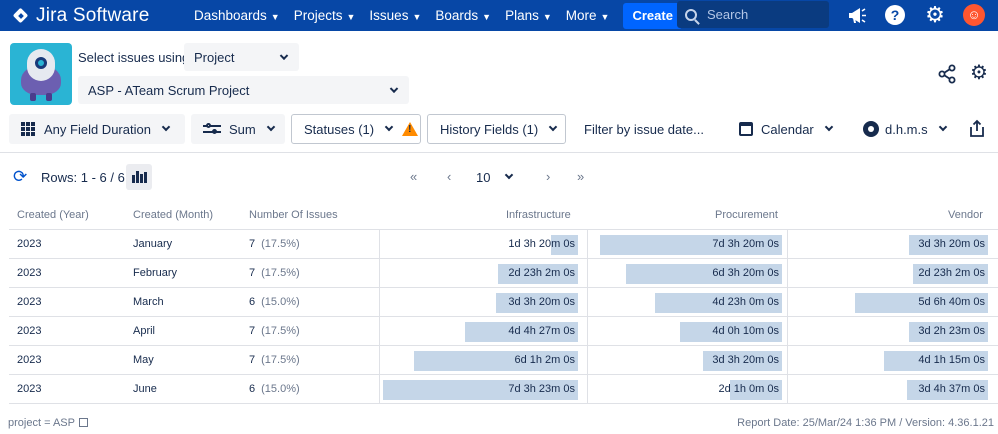 This screenshot has height=434, width=998. Describe the element at coordinates (155, 273) in the screenshot. I see `cell-month: February` at that location.